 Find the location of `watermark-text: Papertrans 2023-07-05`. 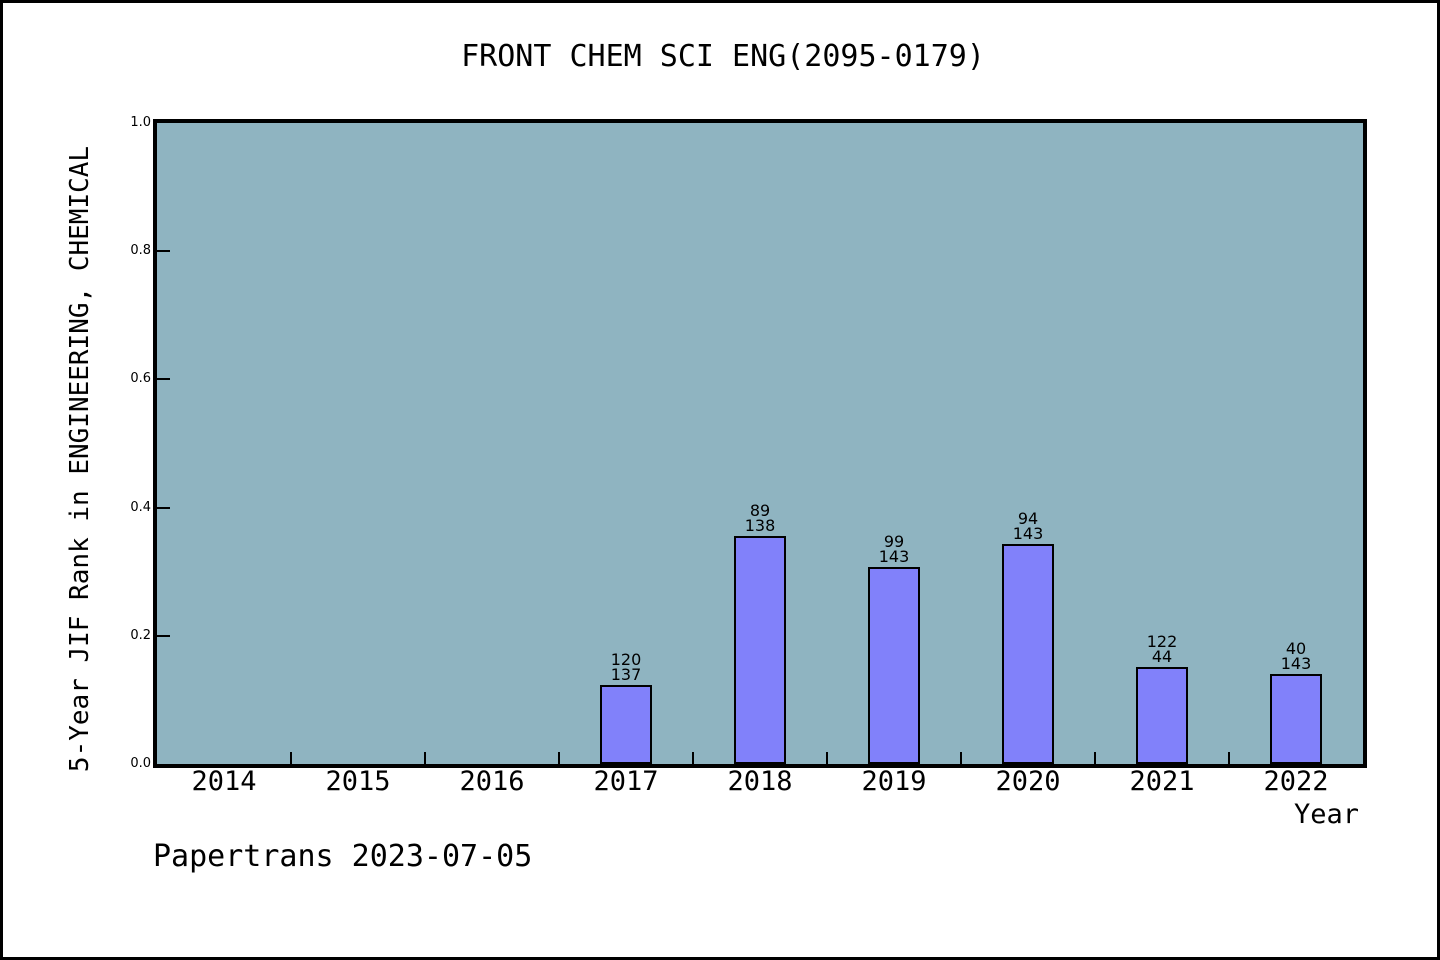

watermark-text: Papertrans 2023-07-05 is located at coordinates (343, 856).